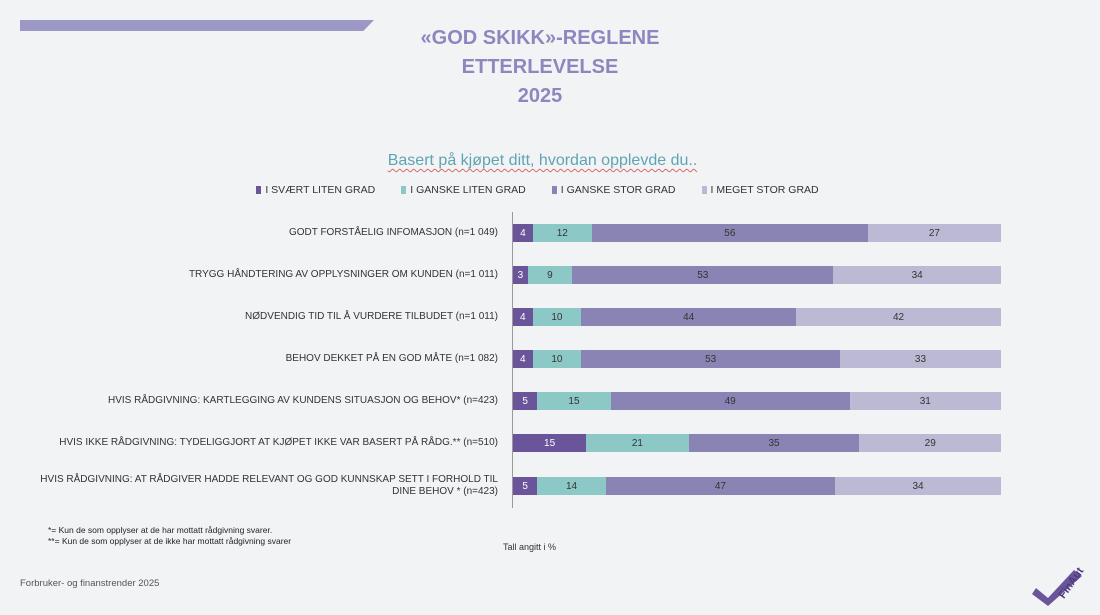 This screenshot has width=1100, height=615. Describe the element at coordinates (540, 96) in the screenshot. I see `title-line-3: 2025` at that location.